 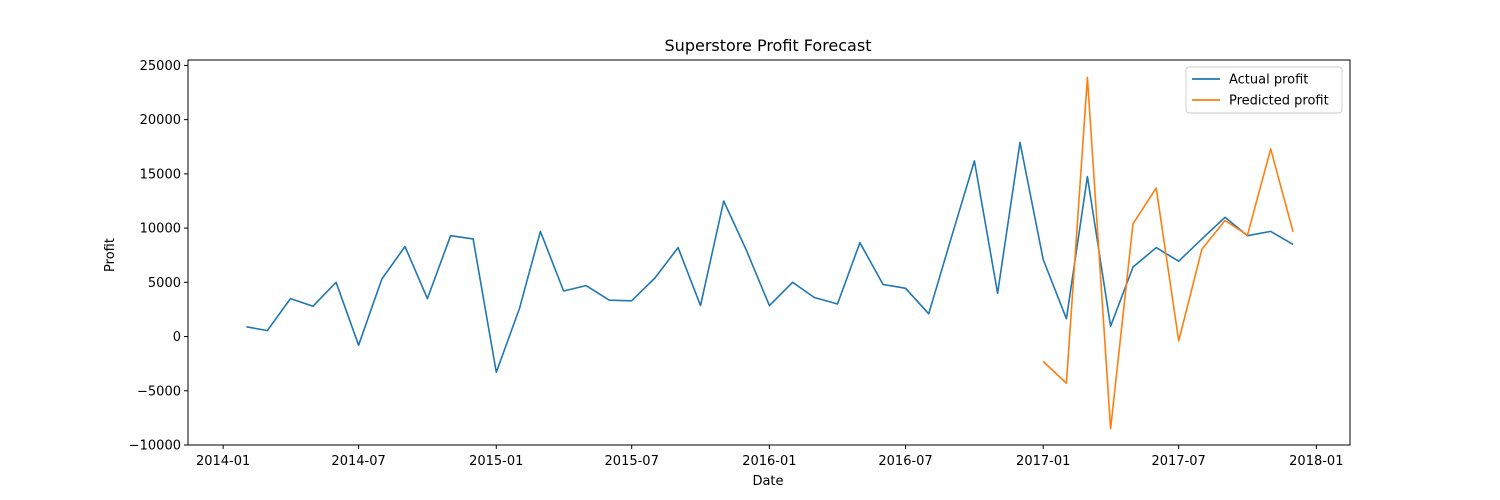 I want to click on x-tick-label: 2016-07, so click(x=905, y=461).